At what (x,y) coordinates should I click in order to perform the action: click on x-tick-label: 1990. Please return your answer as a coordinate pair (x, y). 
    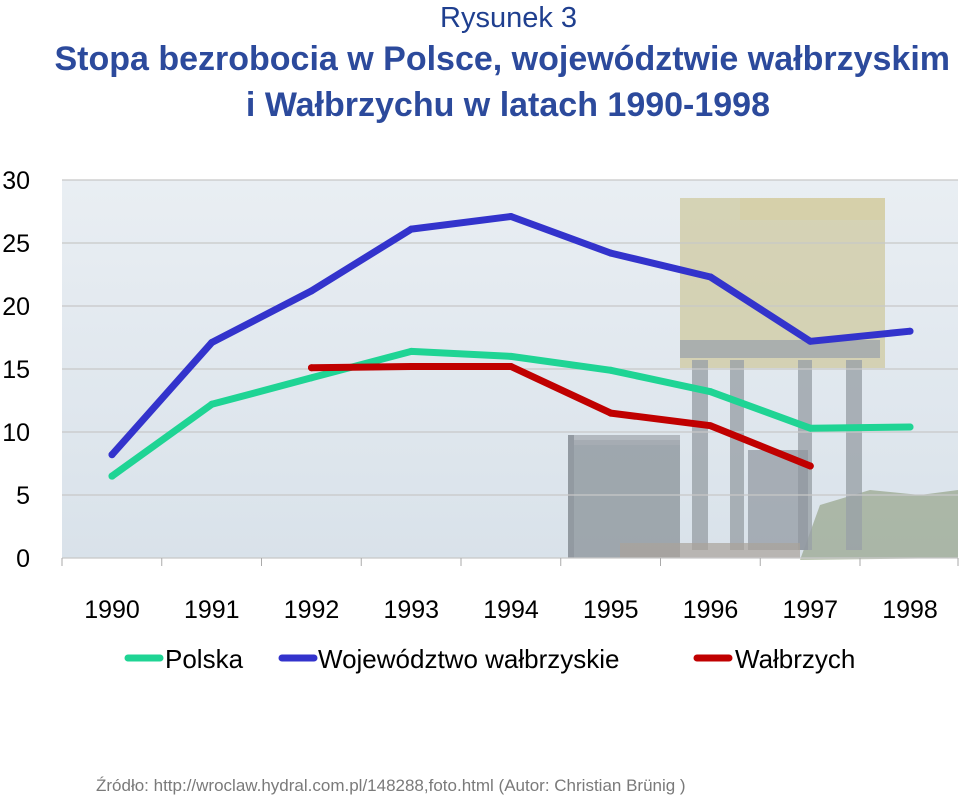
    Looking at the image, I should click on (112, 610).